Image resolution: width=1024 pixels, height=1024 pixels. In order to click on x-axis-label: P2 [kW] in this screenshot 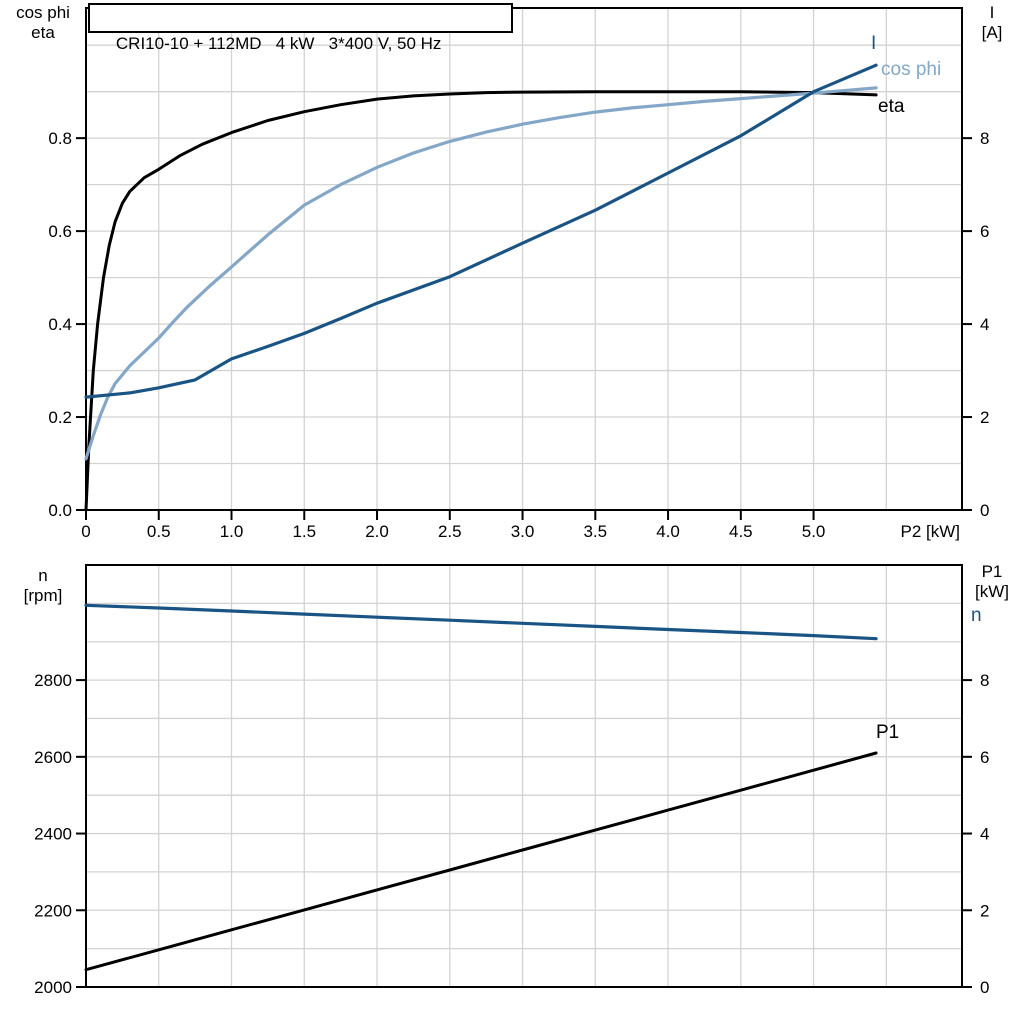, I will do `click(930, 531)`.